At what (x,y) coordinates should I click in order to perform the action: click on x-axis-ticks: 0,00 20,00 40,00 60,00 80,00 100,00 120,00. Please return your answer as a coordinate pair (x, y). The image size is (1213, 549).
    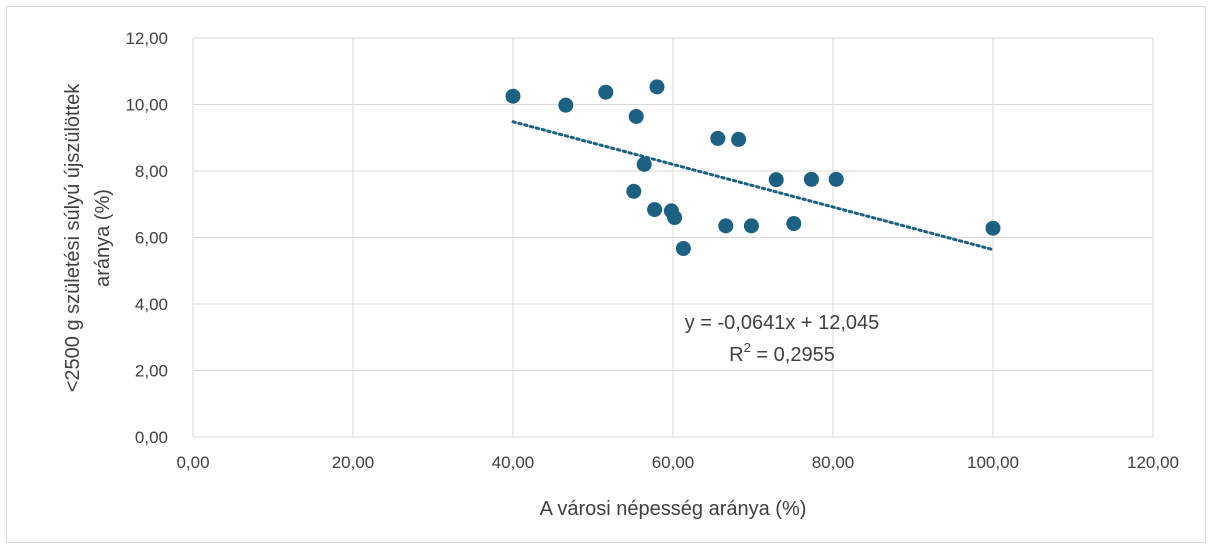
    Looking at the image, I should click on (677, 462).